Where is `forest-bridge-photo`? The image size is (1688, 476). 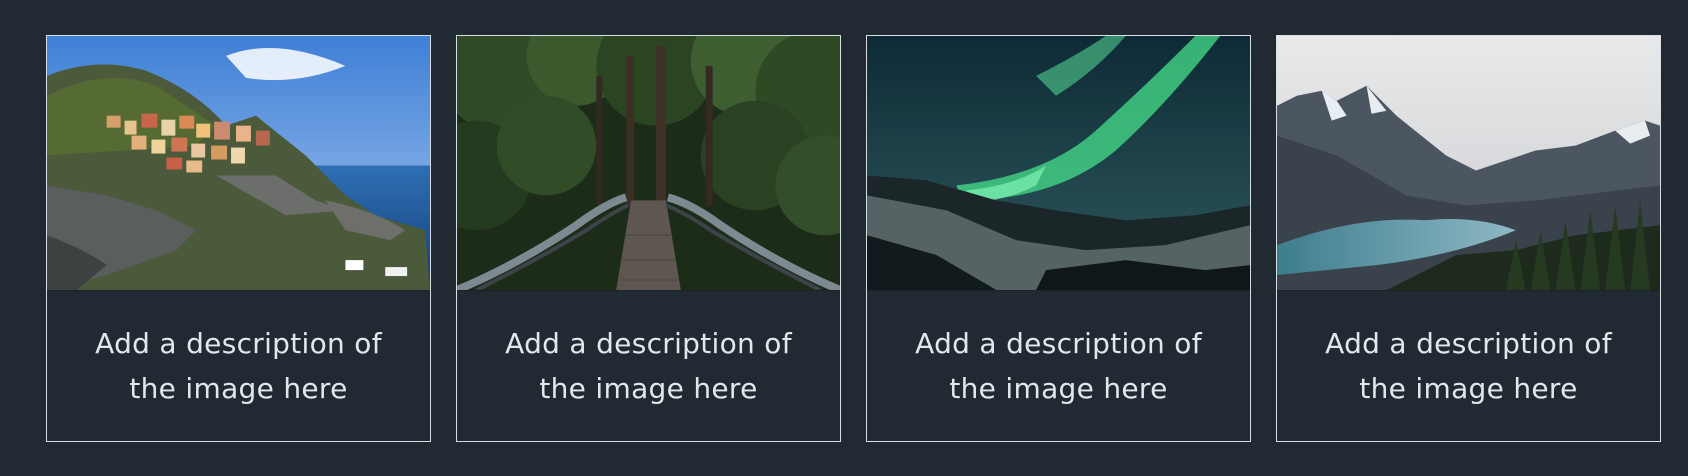 forest-bridge-photo is located at coordinates (648, 163).